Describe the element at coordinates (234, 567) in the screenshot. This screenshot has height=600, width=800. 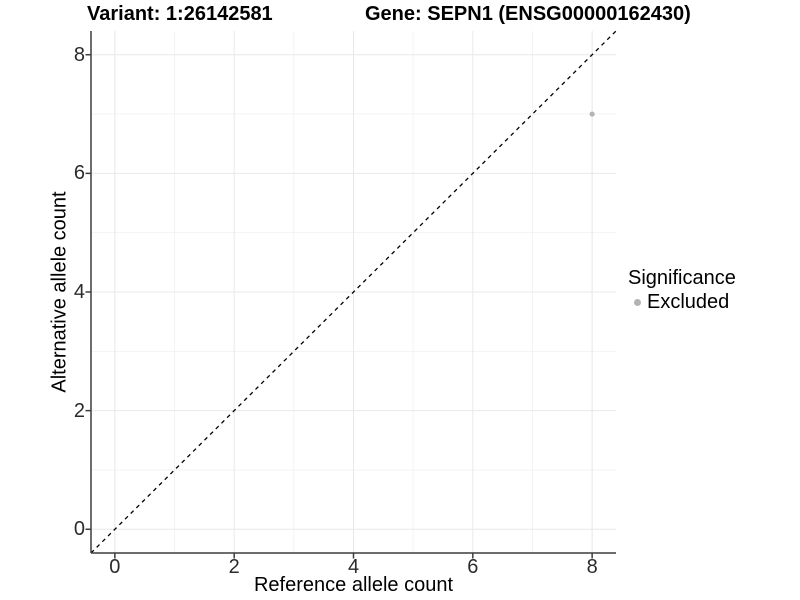
I see `x-tick-label: 2` at that location.